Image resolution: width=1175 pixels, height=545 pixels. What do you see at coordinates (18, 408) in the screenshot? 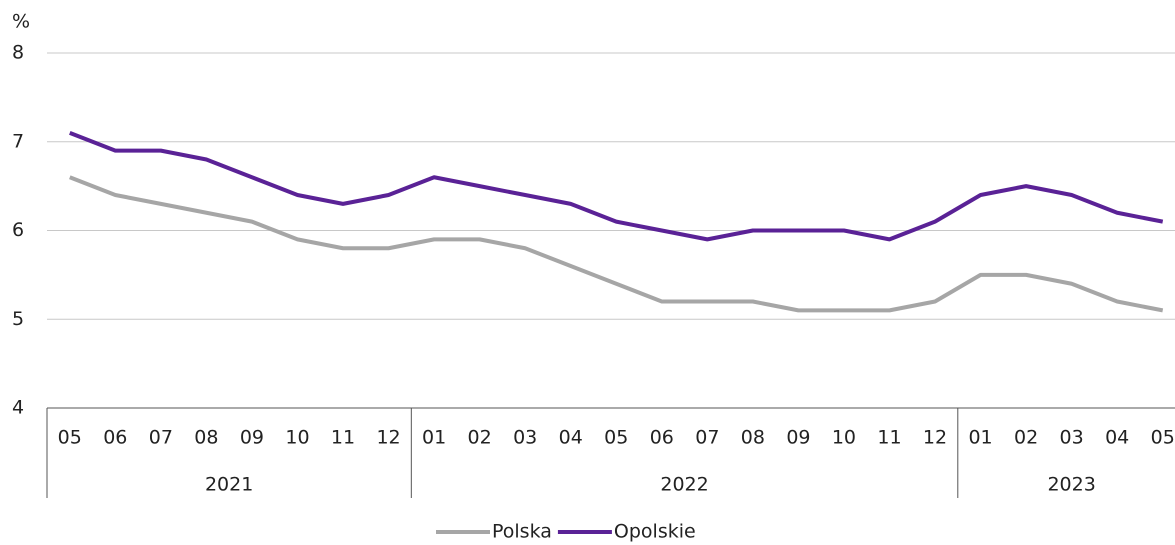
I see `y-tick-label: 4` at bounding box center [18, 408].